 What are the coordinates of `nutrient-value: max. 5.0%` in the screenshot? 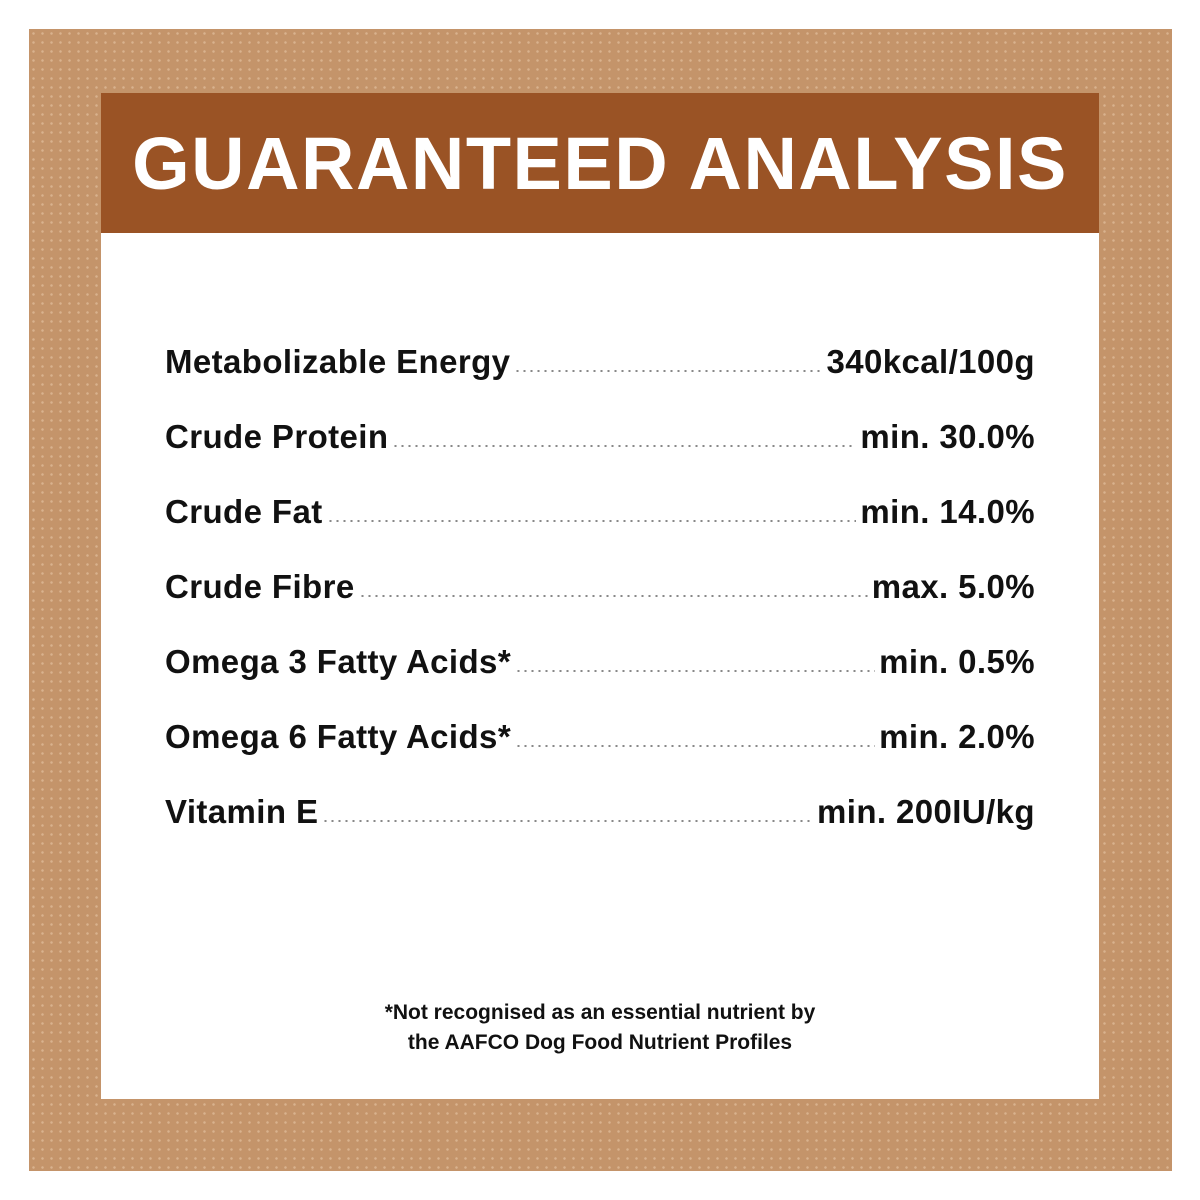 It's located at (953, 586).